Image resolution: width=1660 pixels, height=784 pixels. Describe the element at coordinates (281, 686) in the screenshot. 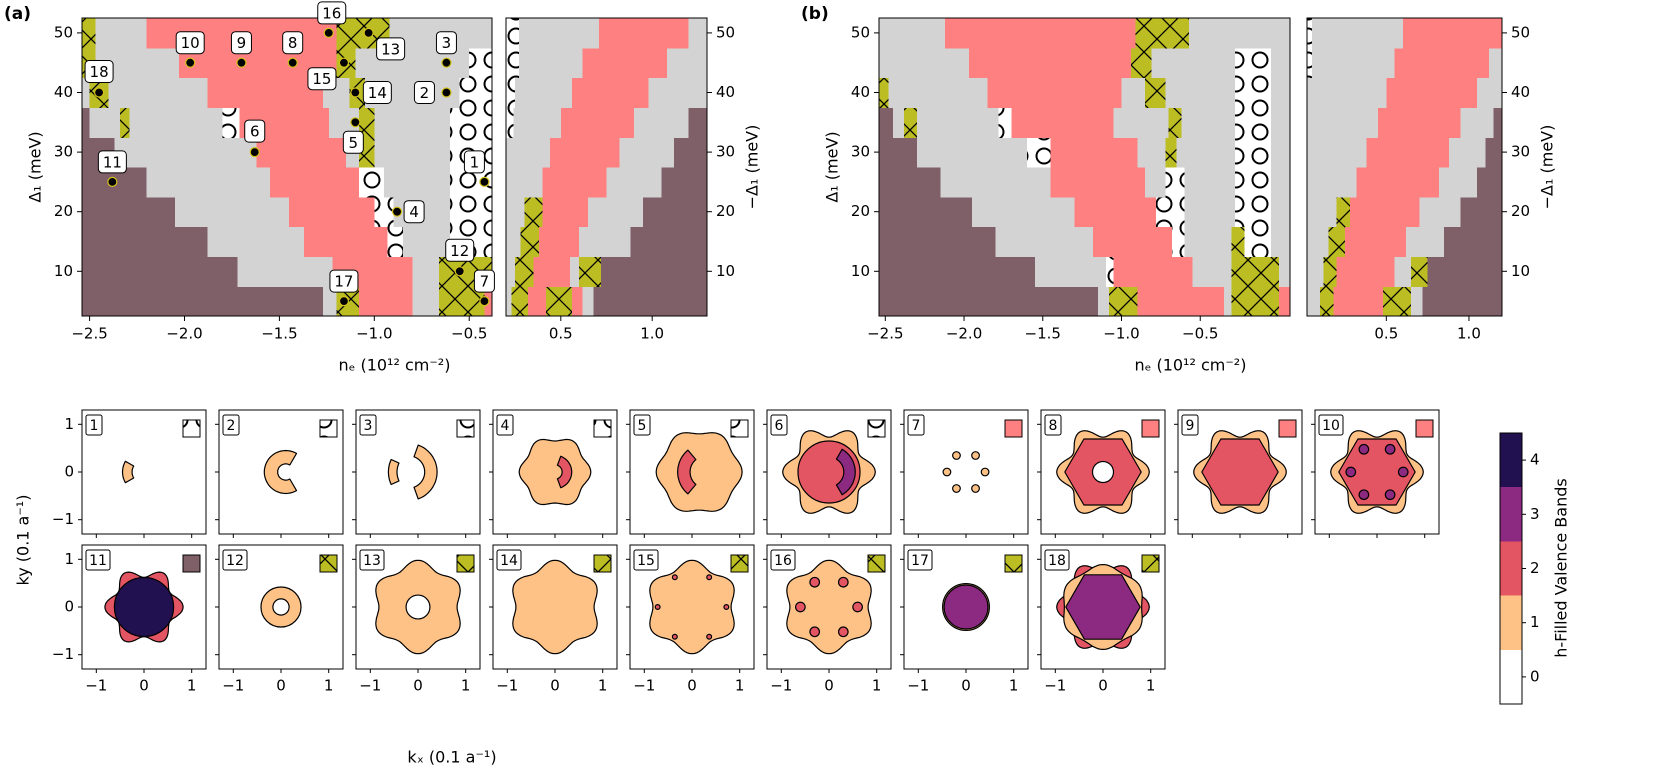

I see `x-tick-label: 0` at that location.